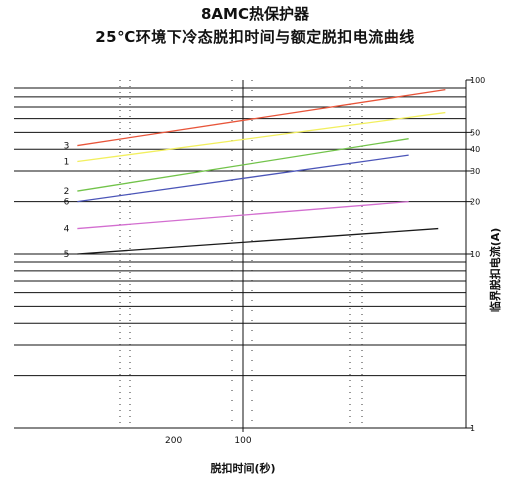 Image resolution: width=510 pixels, height=482 pixels. I want to click on chart-subtitle: 25℃环境下冷态脱扣时间与额定脱扣电流曲线, so click(255, 37).